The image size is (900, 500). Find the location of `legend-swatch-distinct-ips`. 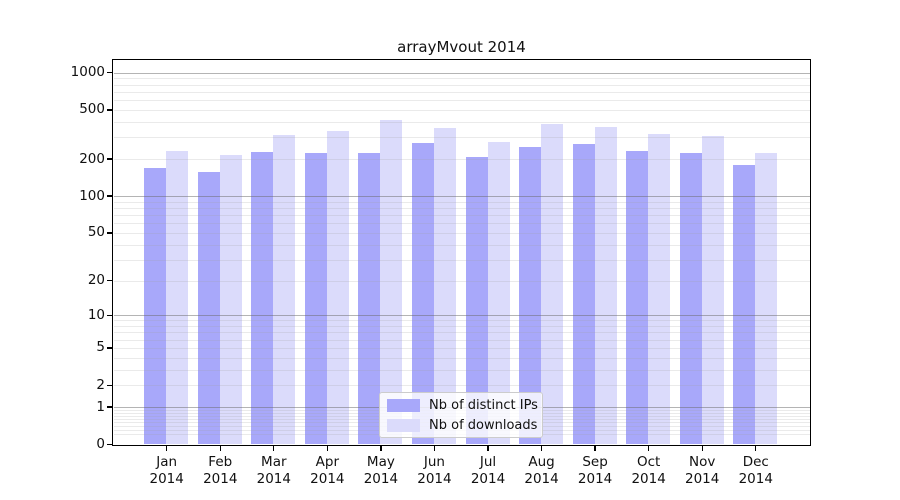

legend-swatch-distinct-ips is located at coordinates (403, 405).